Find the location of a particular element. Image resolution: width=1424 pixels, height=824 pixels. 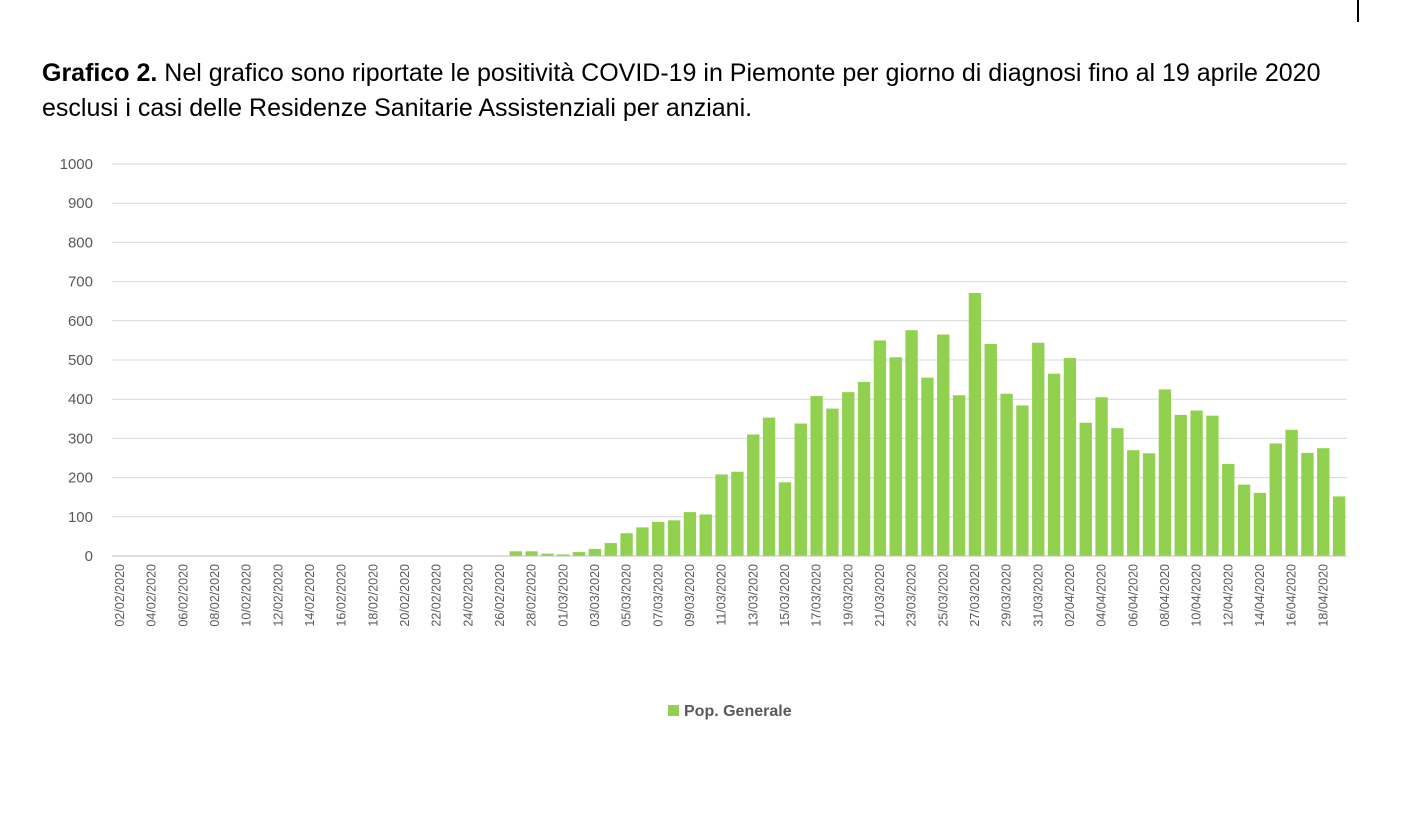

x-tick-label: 18/04/2020 is located at coordinates (1323, 595).